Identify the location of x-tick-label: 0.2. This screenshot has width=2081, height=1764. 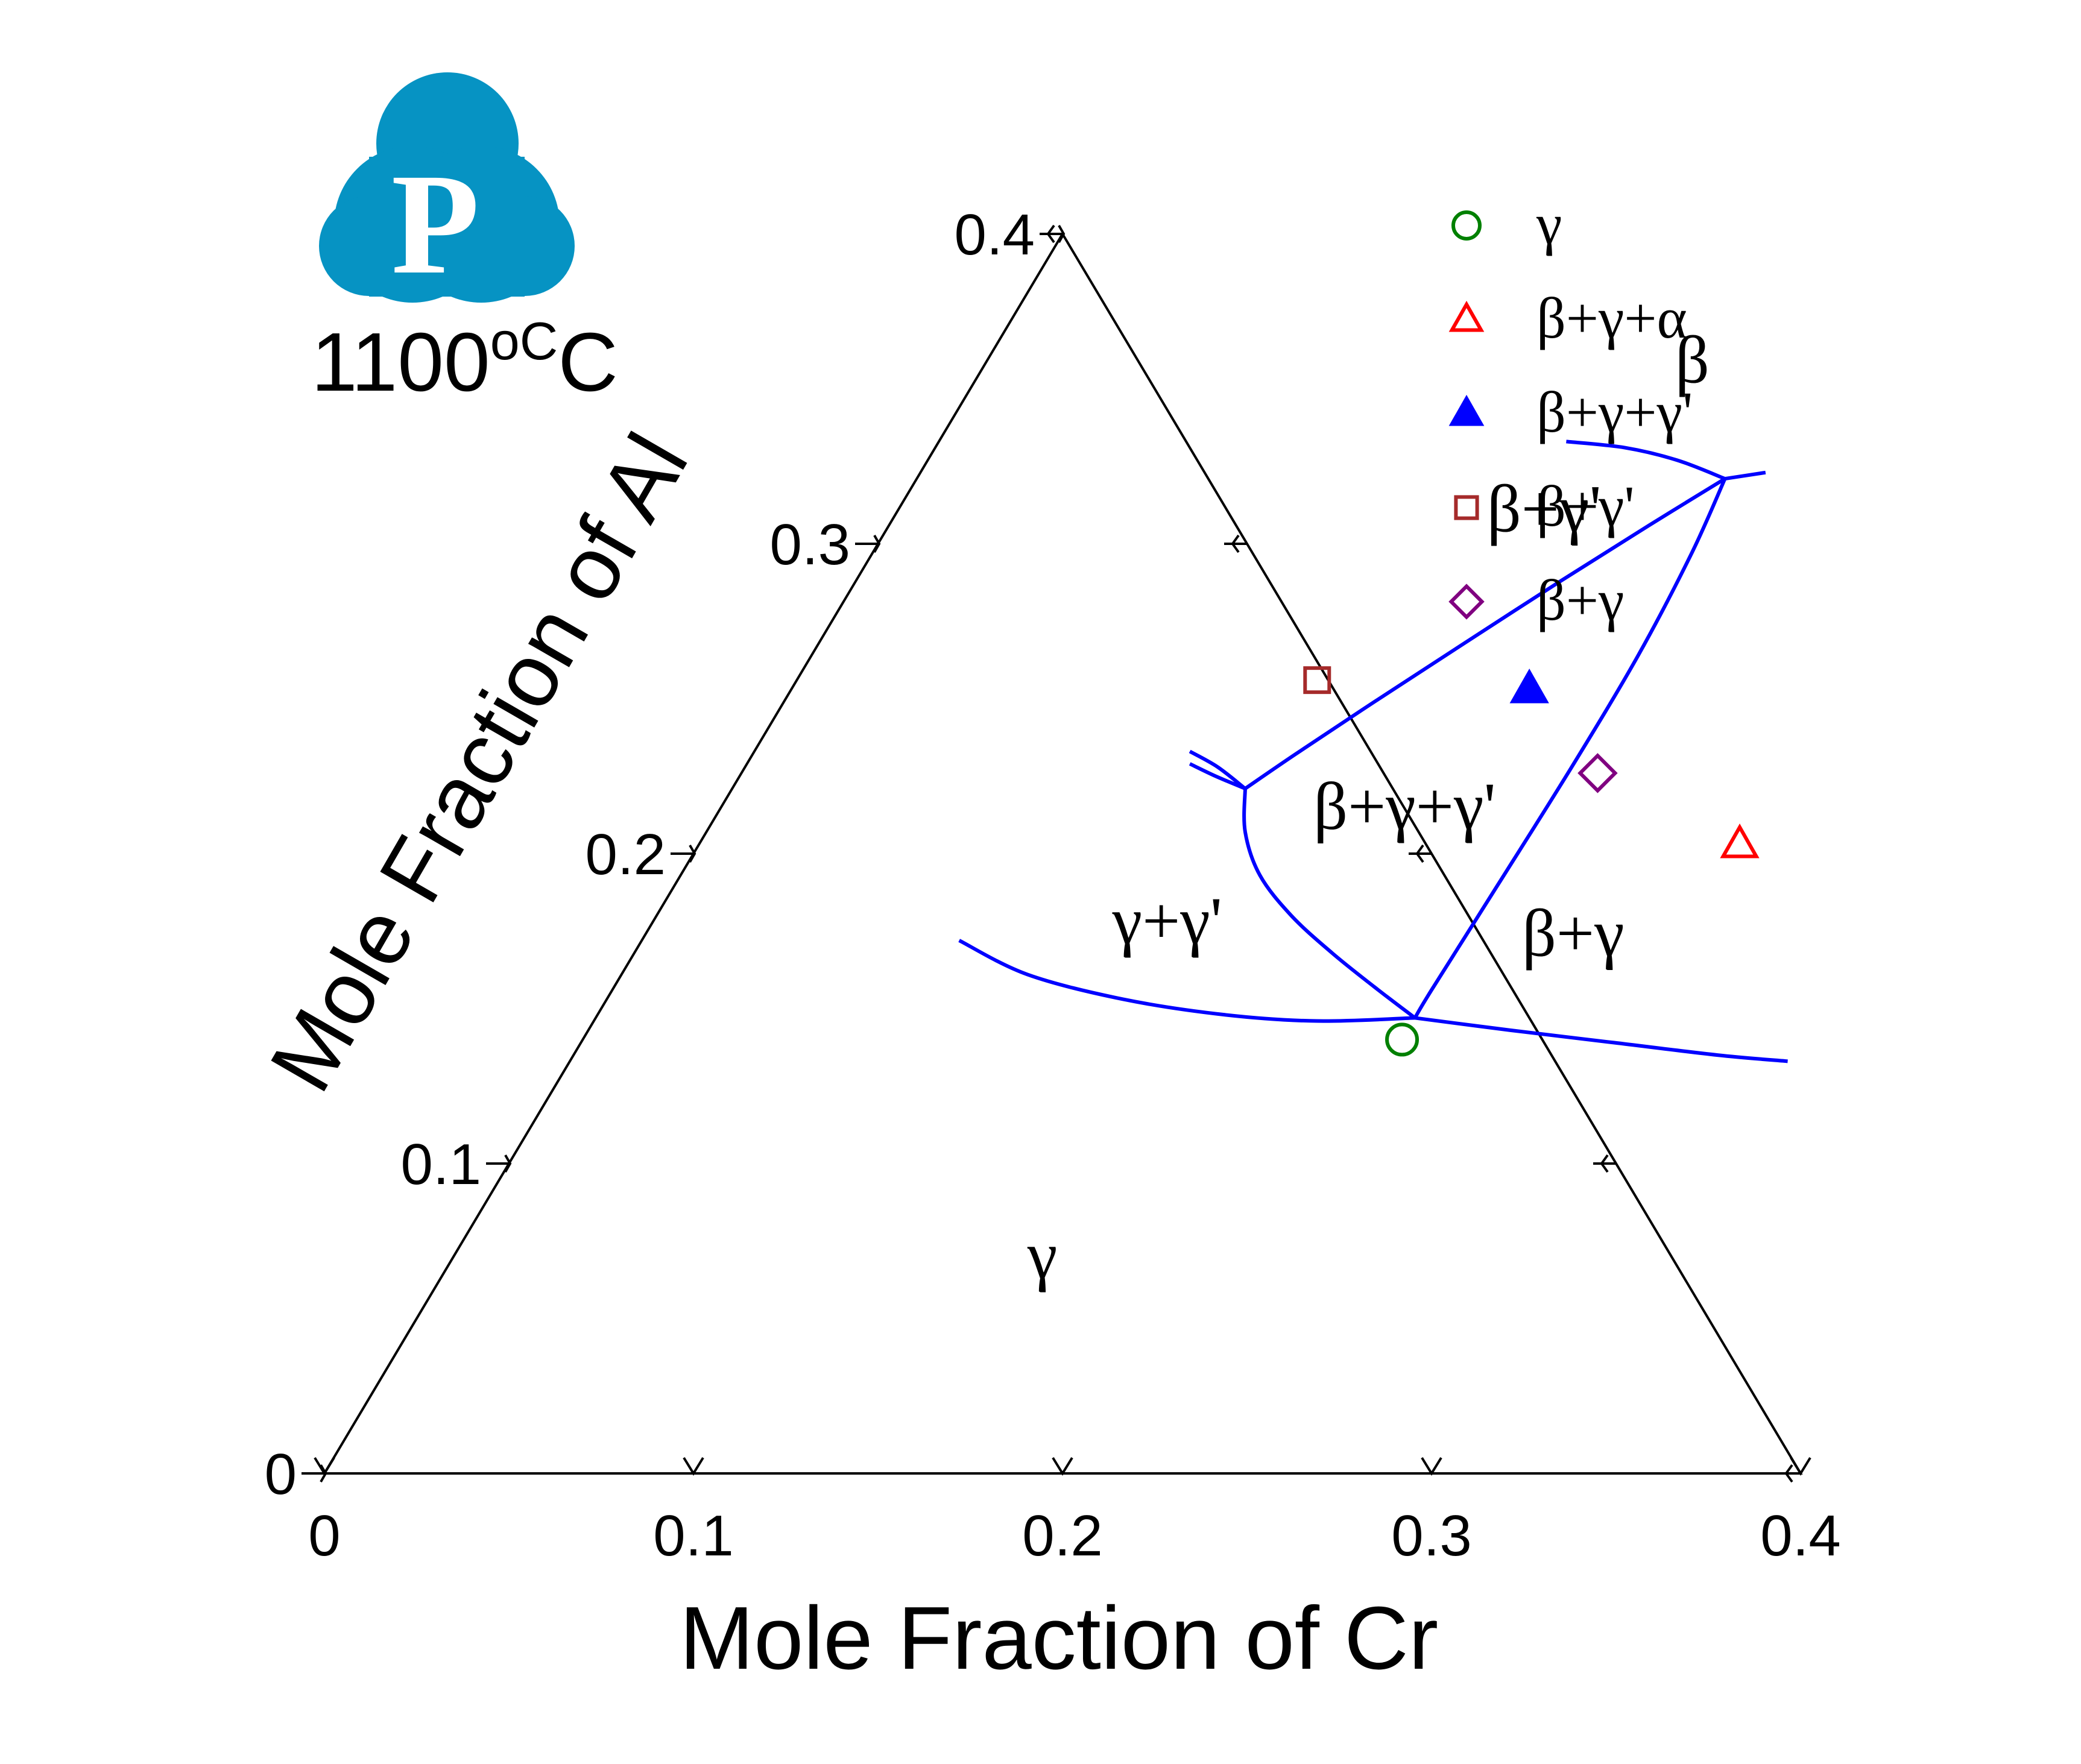
(1062, 1536).